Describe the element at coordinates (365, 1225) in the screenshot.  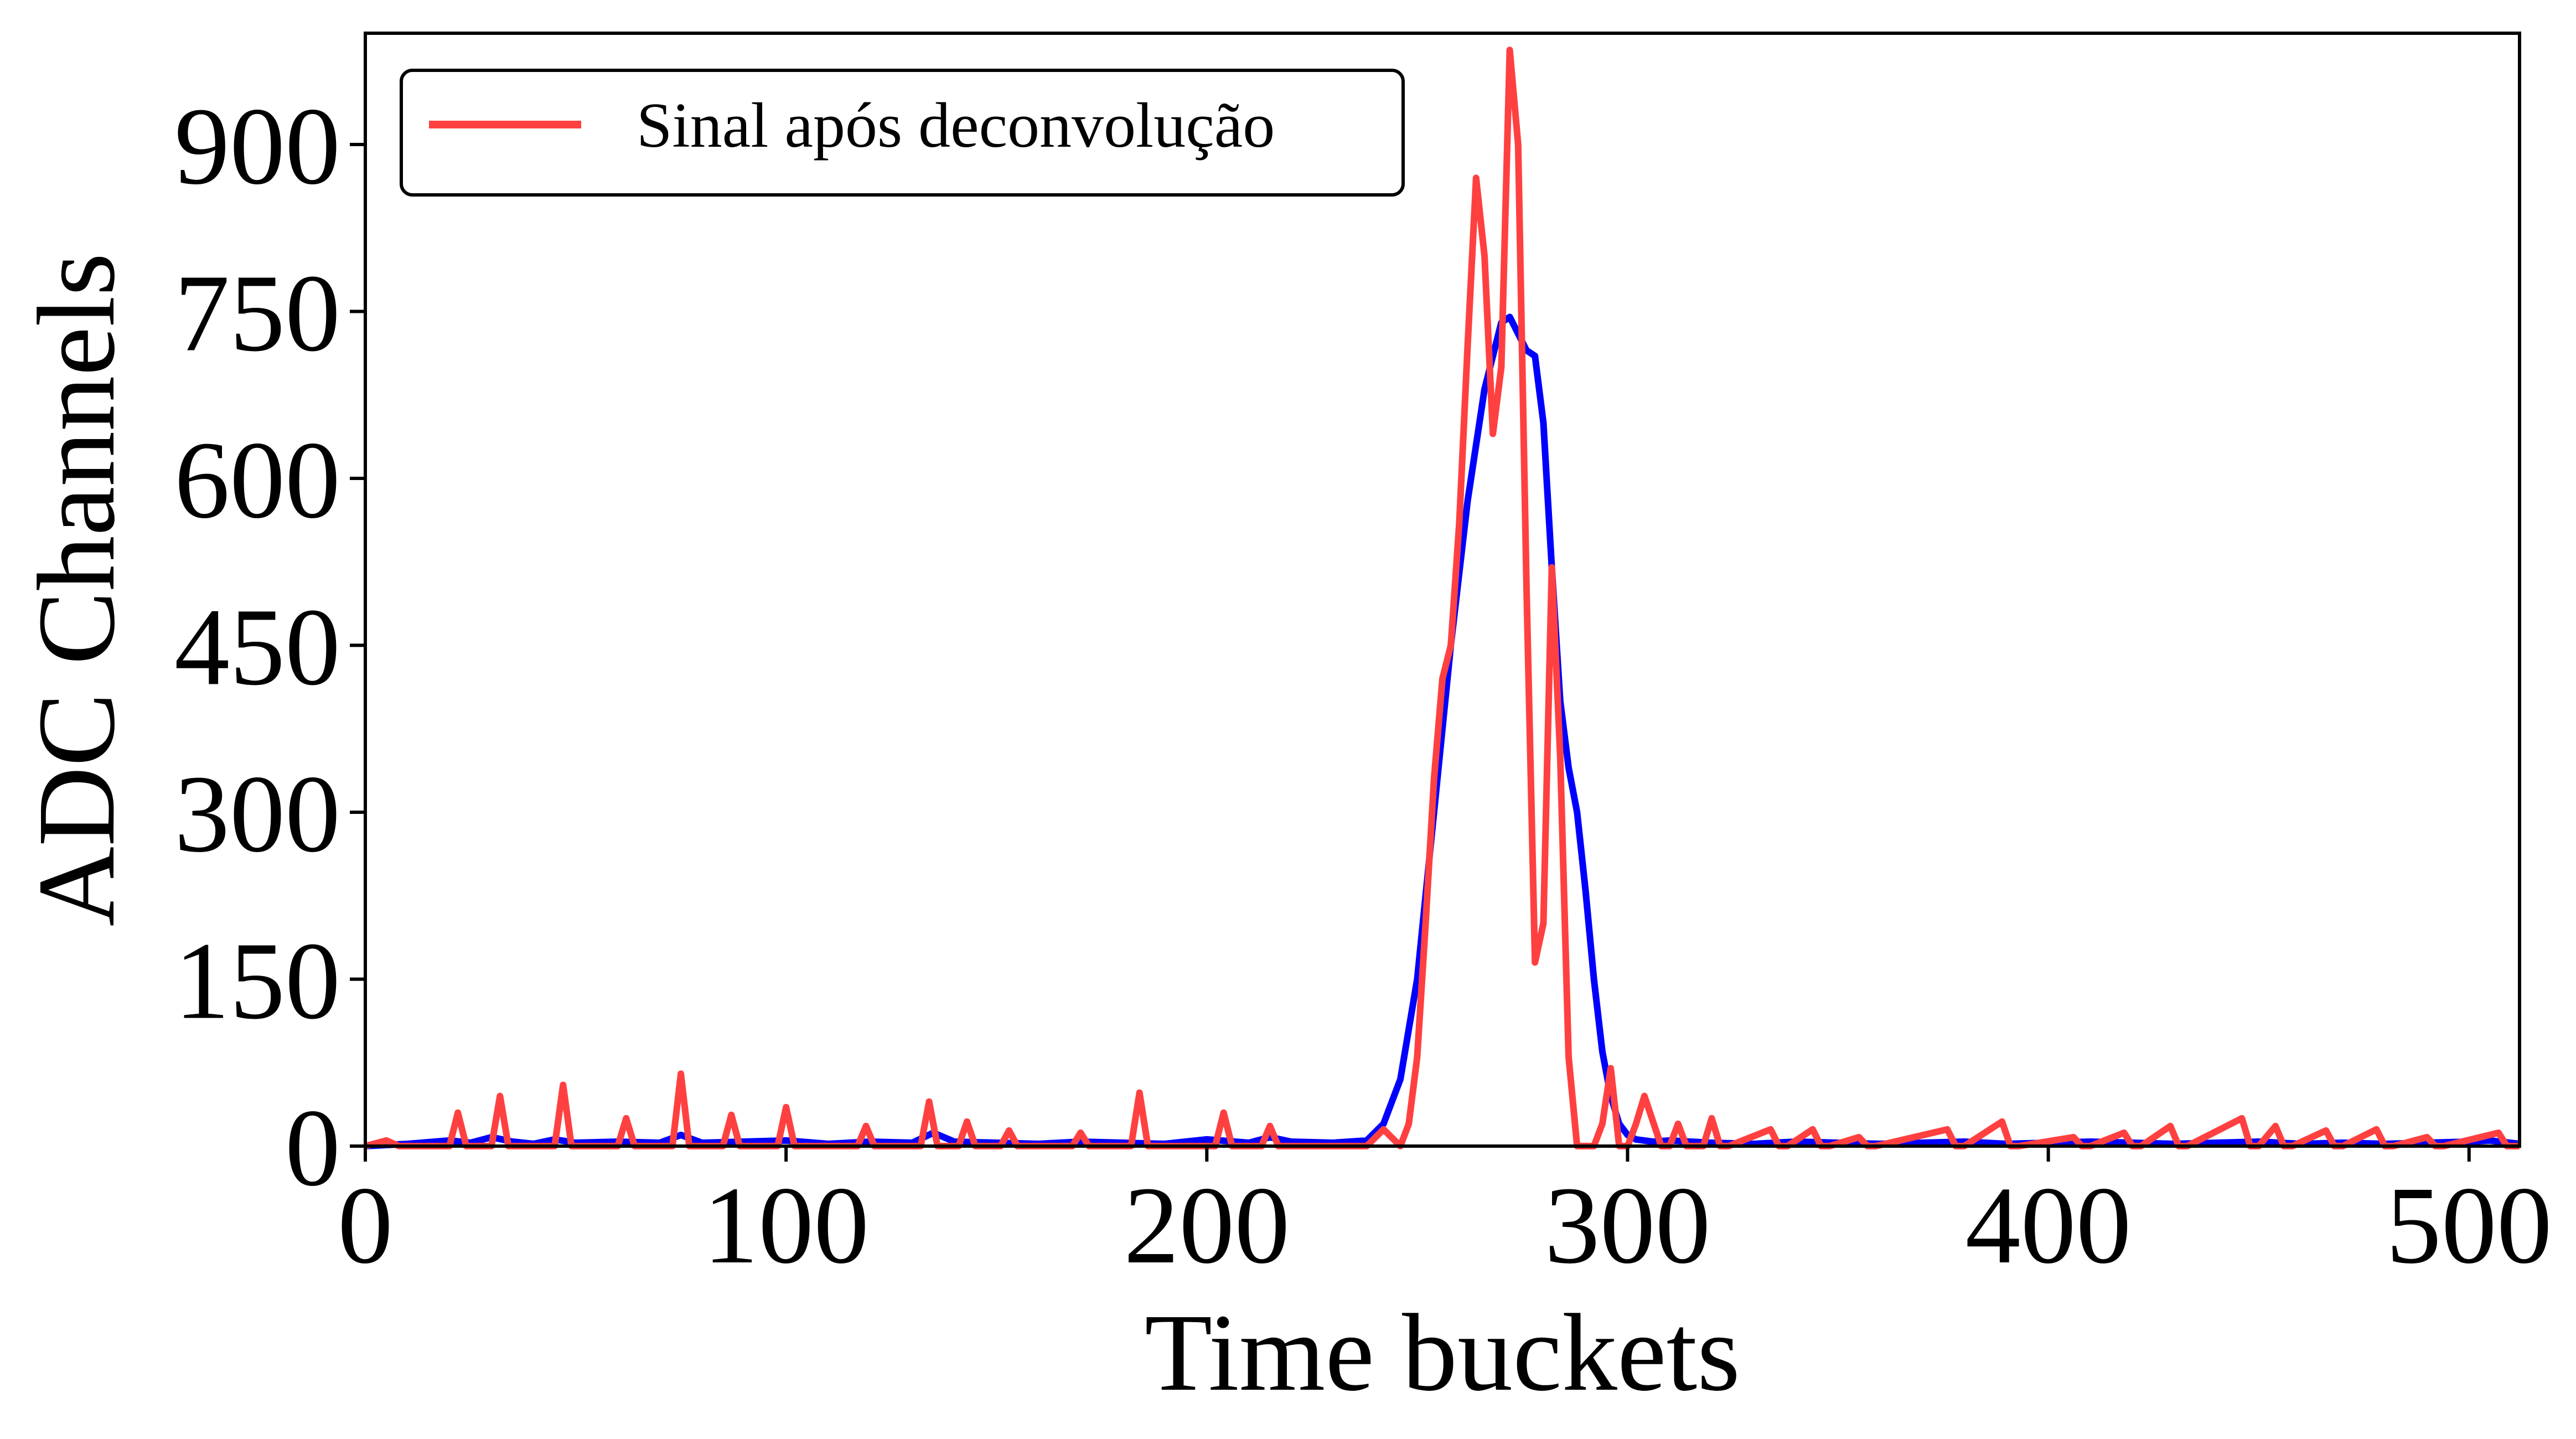
I see `x-tick-label: 0` at that location.